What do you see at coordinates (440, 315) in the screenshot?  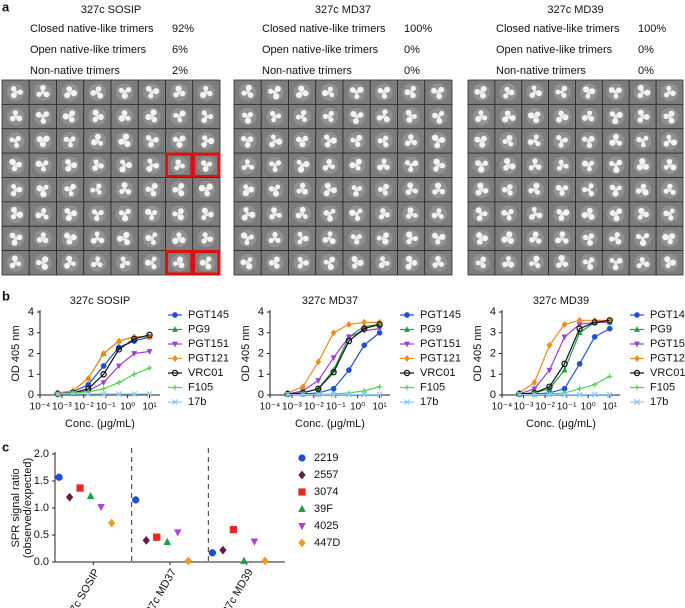 I see `legend-label: PGT145` at bounding box center [440, 315].